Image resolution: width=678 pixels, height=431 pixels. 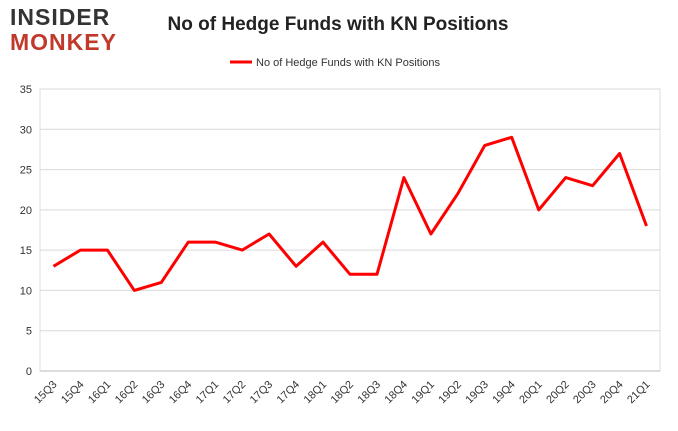 I want to click on legend-label: No of Hedge Funds with KN Positions, so click(x=348, y=63).